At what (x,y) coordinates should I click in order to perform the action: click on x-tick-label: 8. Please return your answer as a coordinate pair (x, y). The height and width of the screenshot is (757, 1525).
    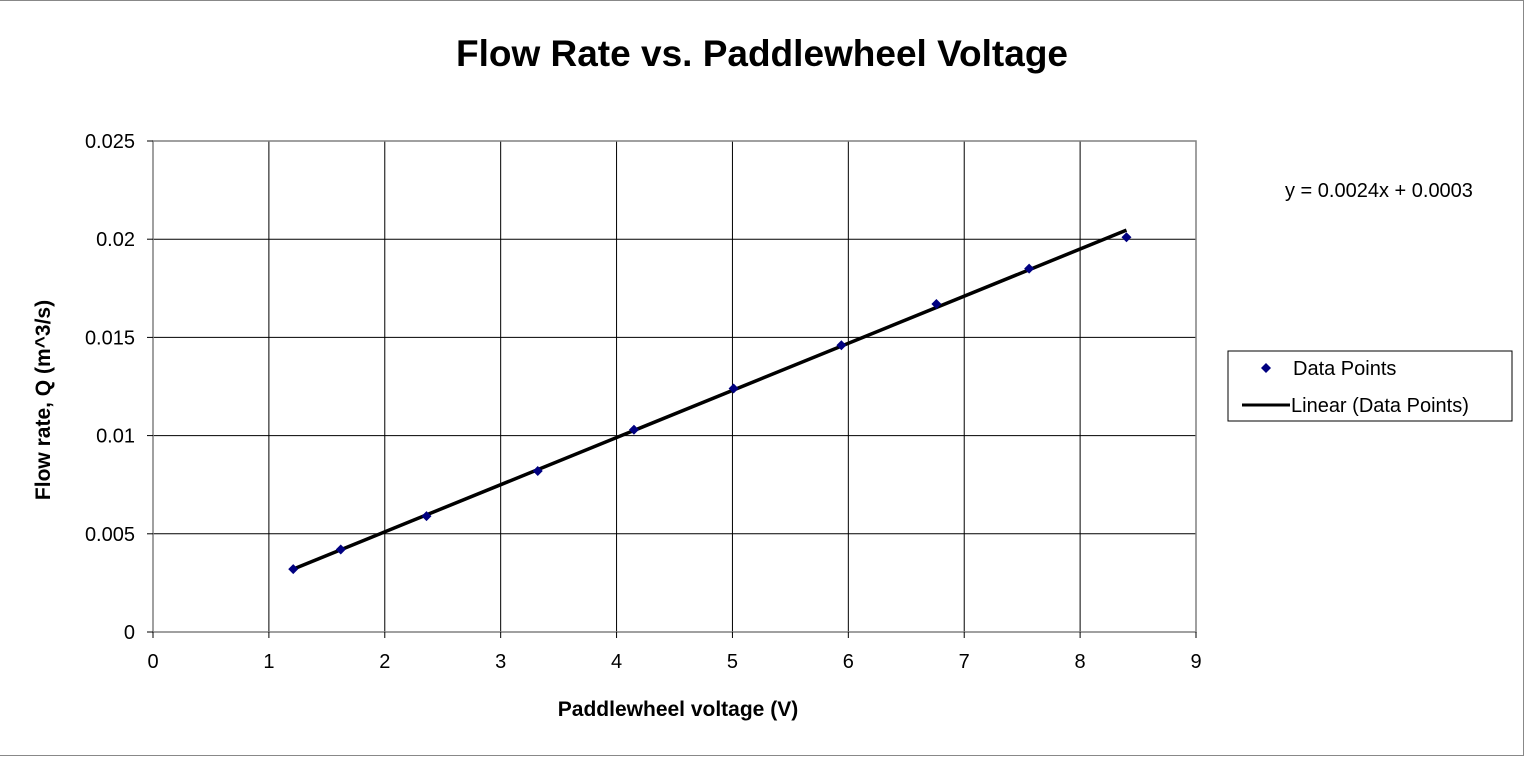
    Looking at the image, I should click on (1080, 662).